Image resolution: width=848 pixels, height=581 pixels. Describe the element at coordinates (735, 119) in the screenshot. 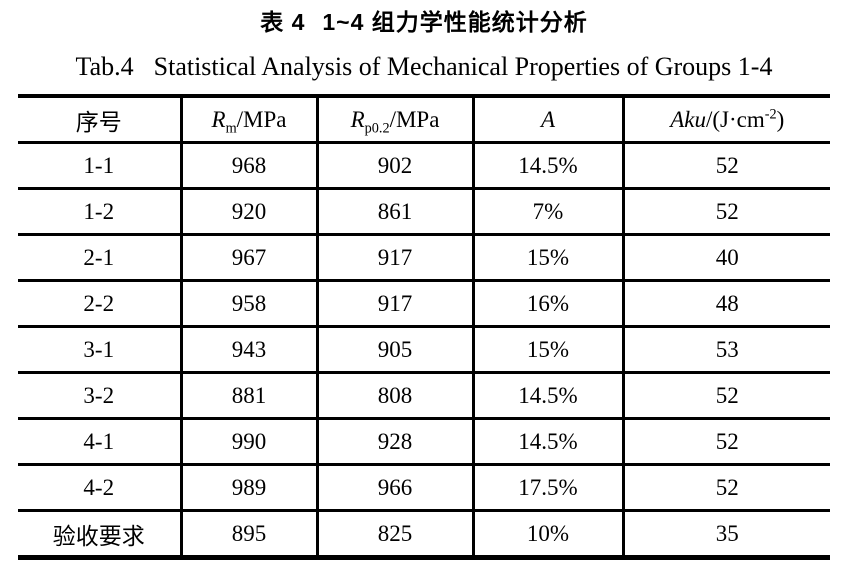

I see `col-header-aku-unit-open: /(J·cm` at that location.